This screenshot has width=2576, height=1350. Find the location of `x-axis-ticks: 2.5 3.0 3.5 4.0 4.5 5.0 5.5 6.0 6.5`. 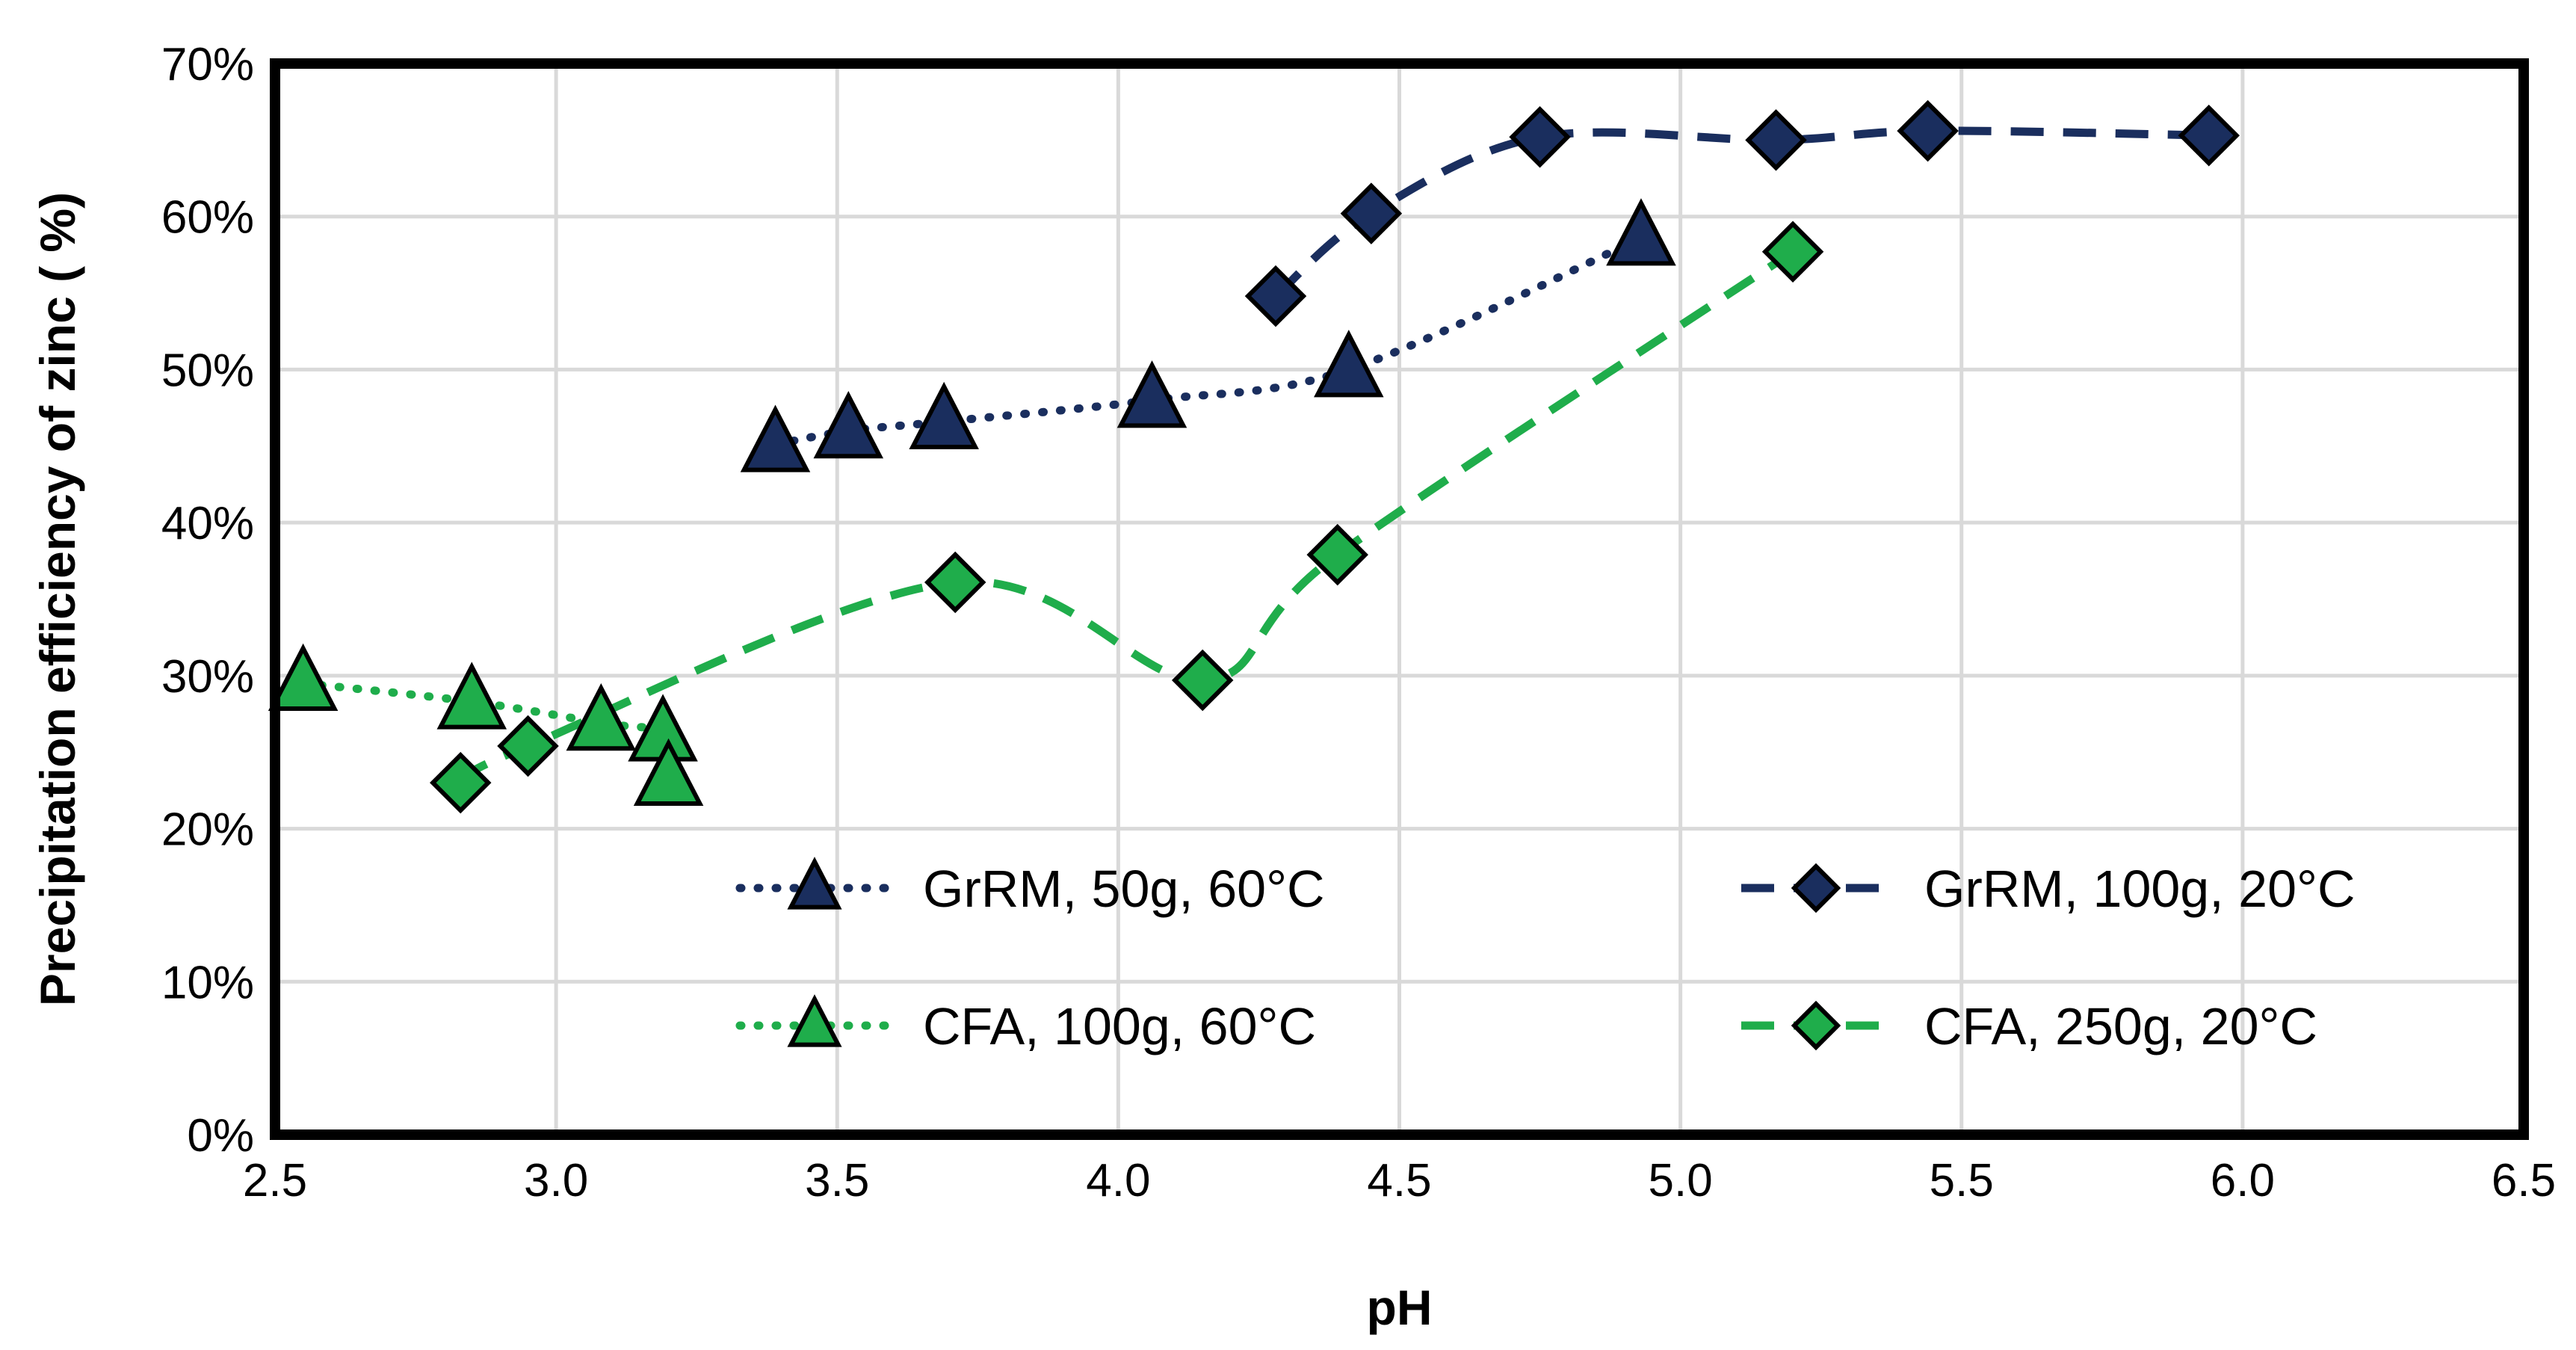

x-axis-ticks: 2.5 3.0 3.5 4.0 4.5 5.0 5.5 6.0 6.5 is located at coordinates (1400, 1180).